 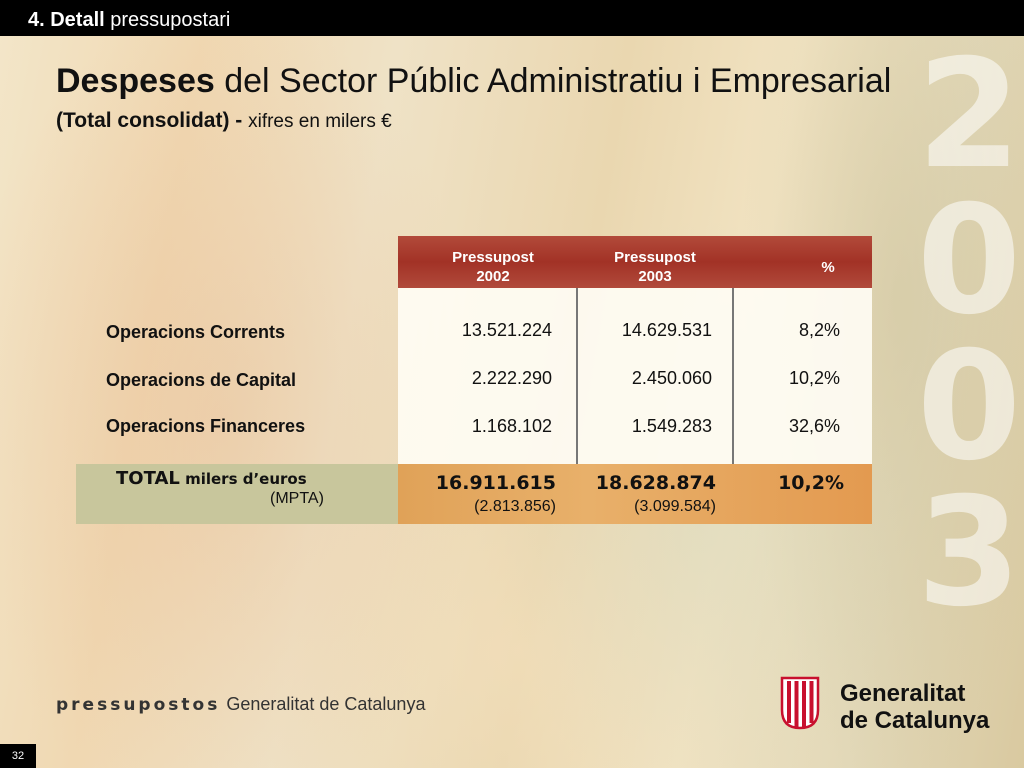 I want to click on year-digit: 2, so click(x=969, y=115).